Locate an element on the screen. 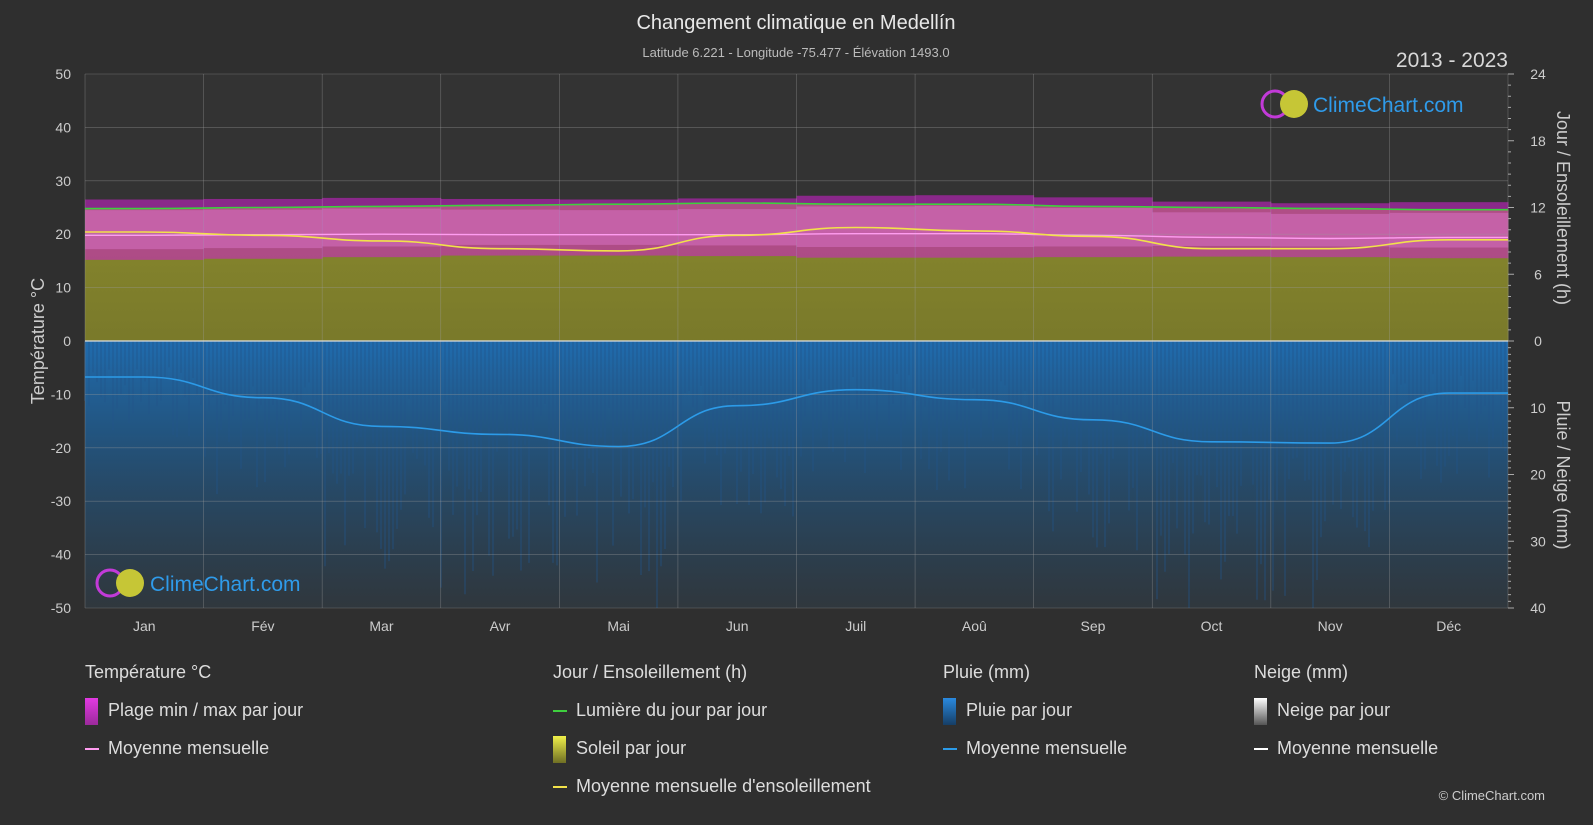  month-tick-label: Nov is located at coordinates (1330, 626).